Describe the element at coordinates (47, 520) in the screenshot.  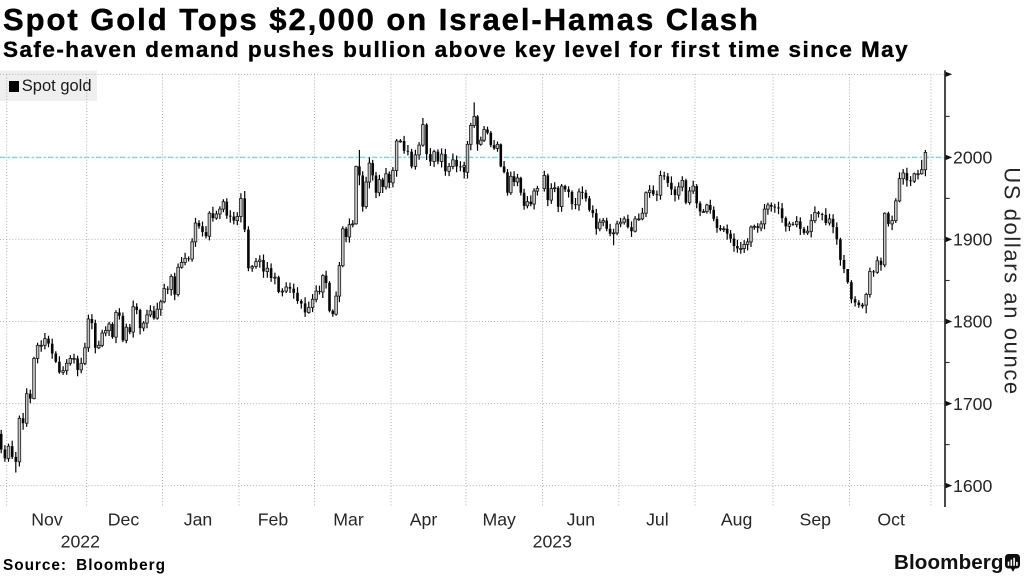
I see `svg-text: Nov` at that location.